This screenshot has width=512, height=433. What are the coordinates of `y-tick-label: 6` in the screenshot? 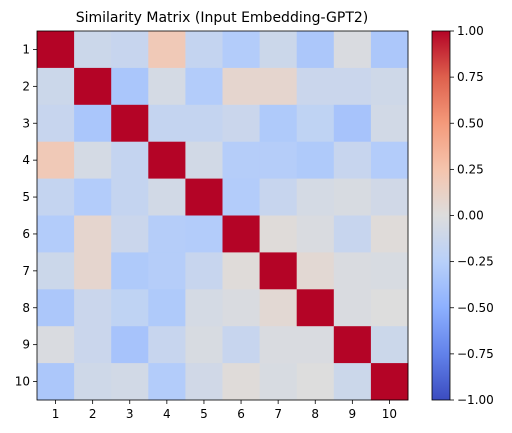 It's located at (26, 234).